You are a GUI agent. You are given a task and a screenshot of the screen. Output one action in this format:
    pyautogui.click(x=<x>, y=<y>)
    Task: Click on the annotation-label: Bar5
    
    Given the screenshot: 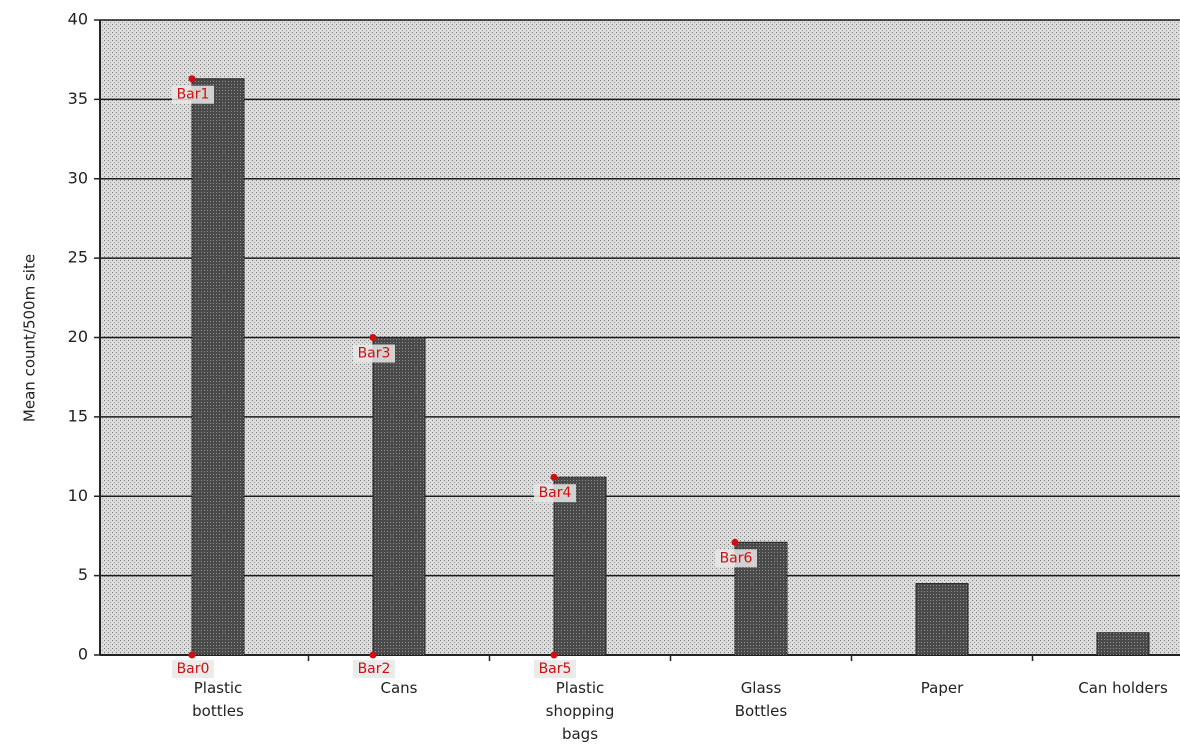 What is the action you would take?
    pyautogui.click(x=555, y=669)
    